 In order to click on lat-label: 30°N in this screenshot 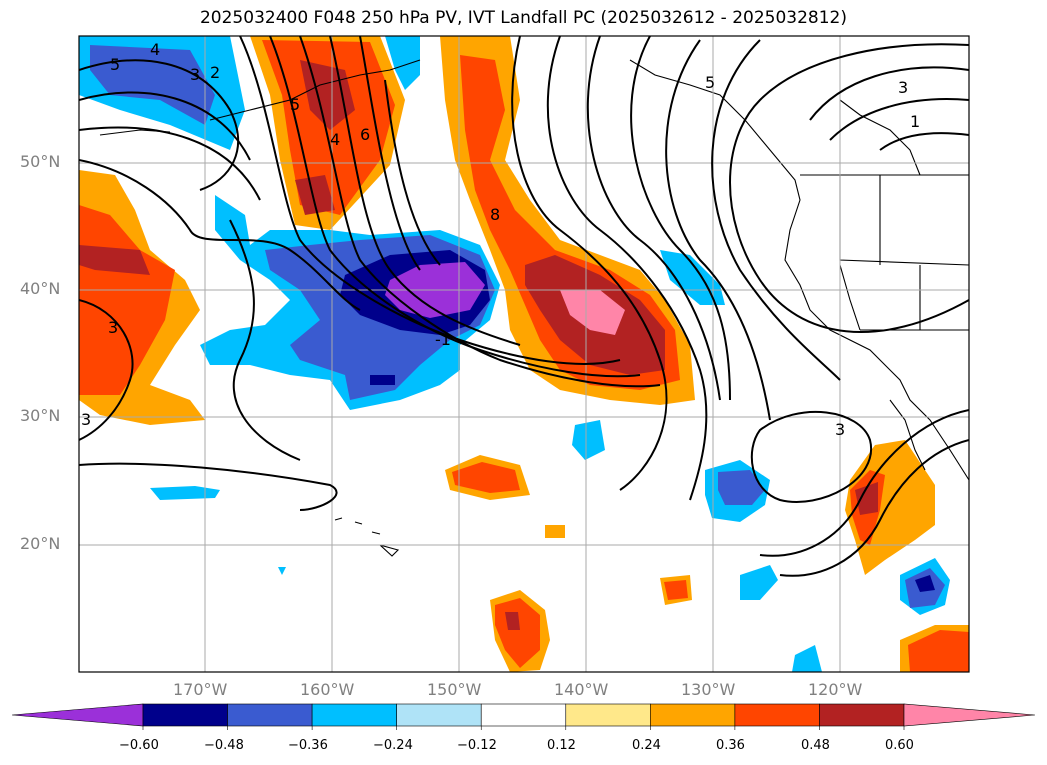, I will do `click(40, 415)`.